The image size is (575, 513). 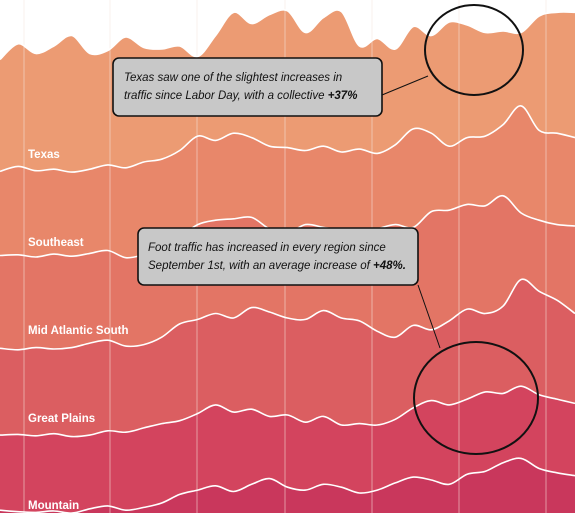 I want to click on highlight-circle-average, so click(x=476, y=398).